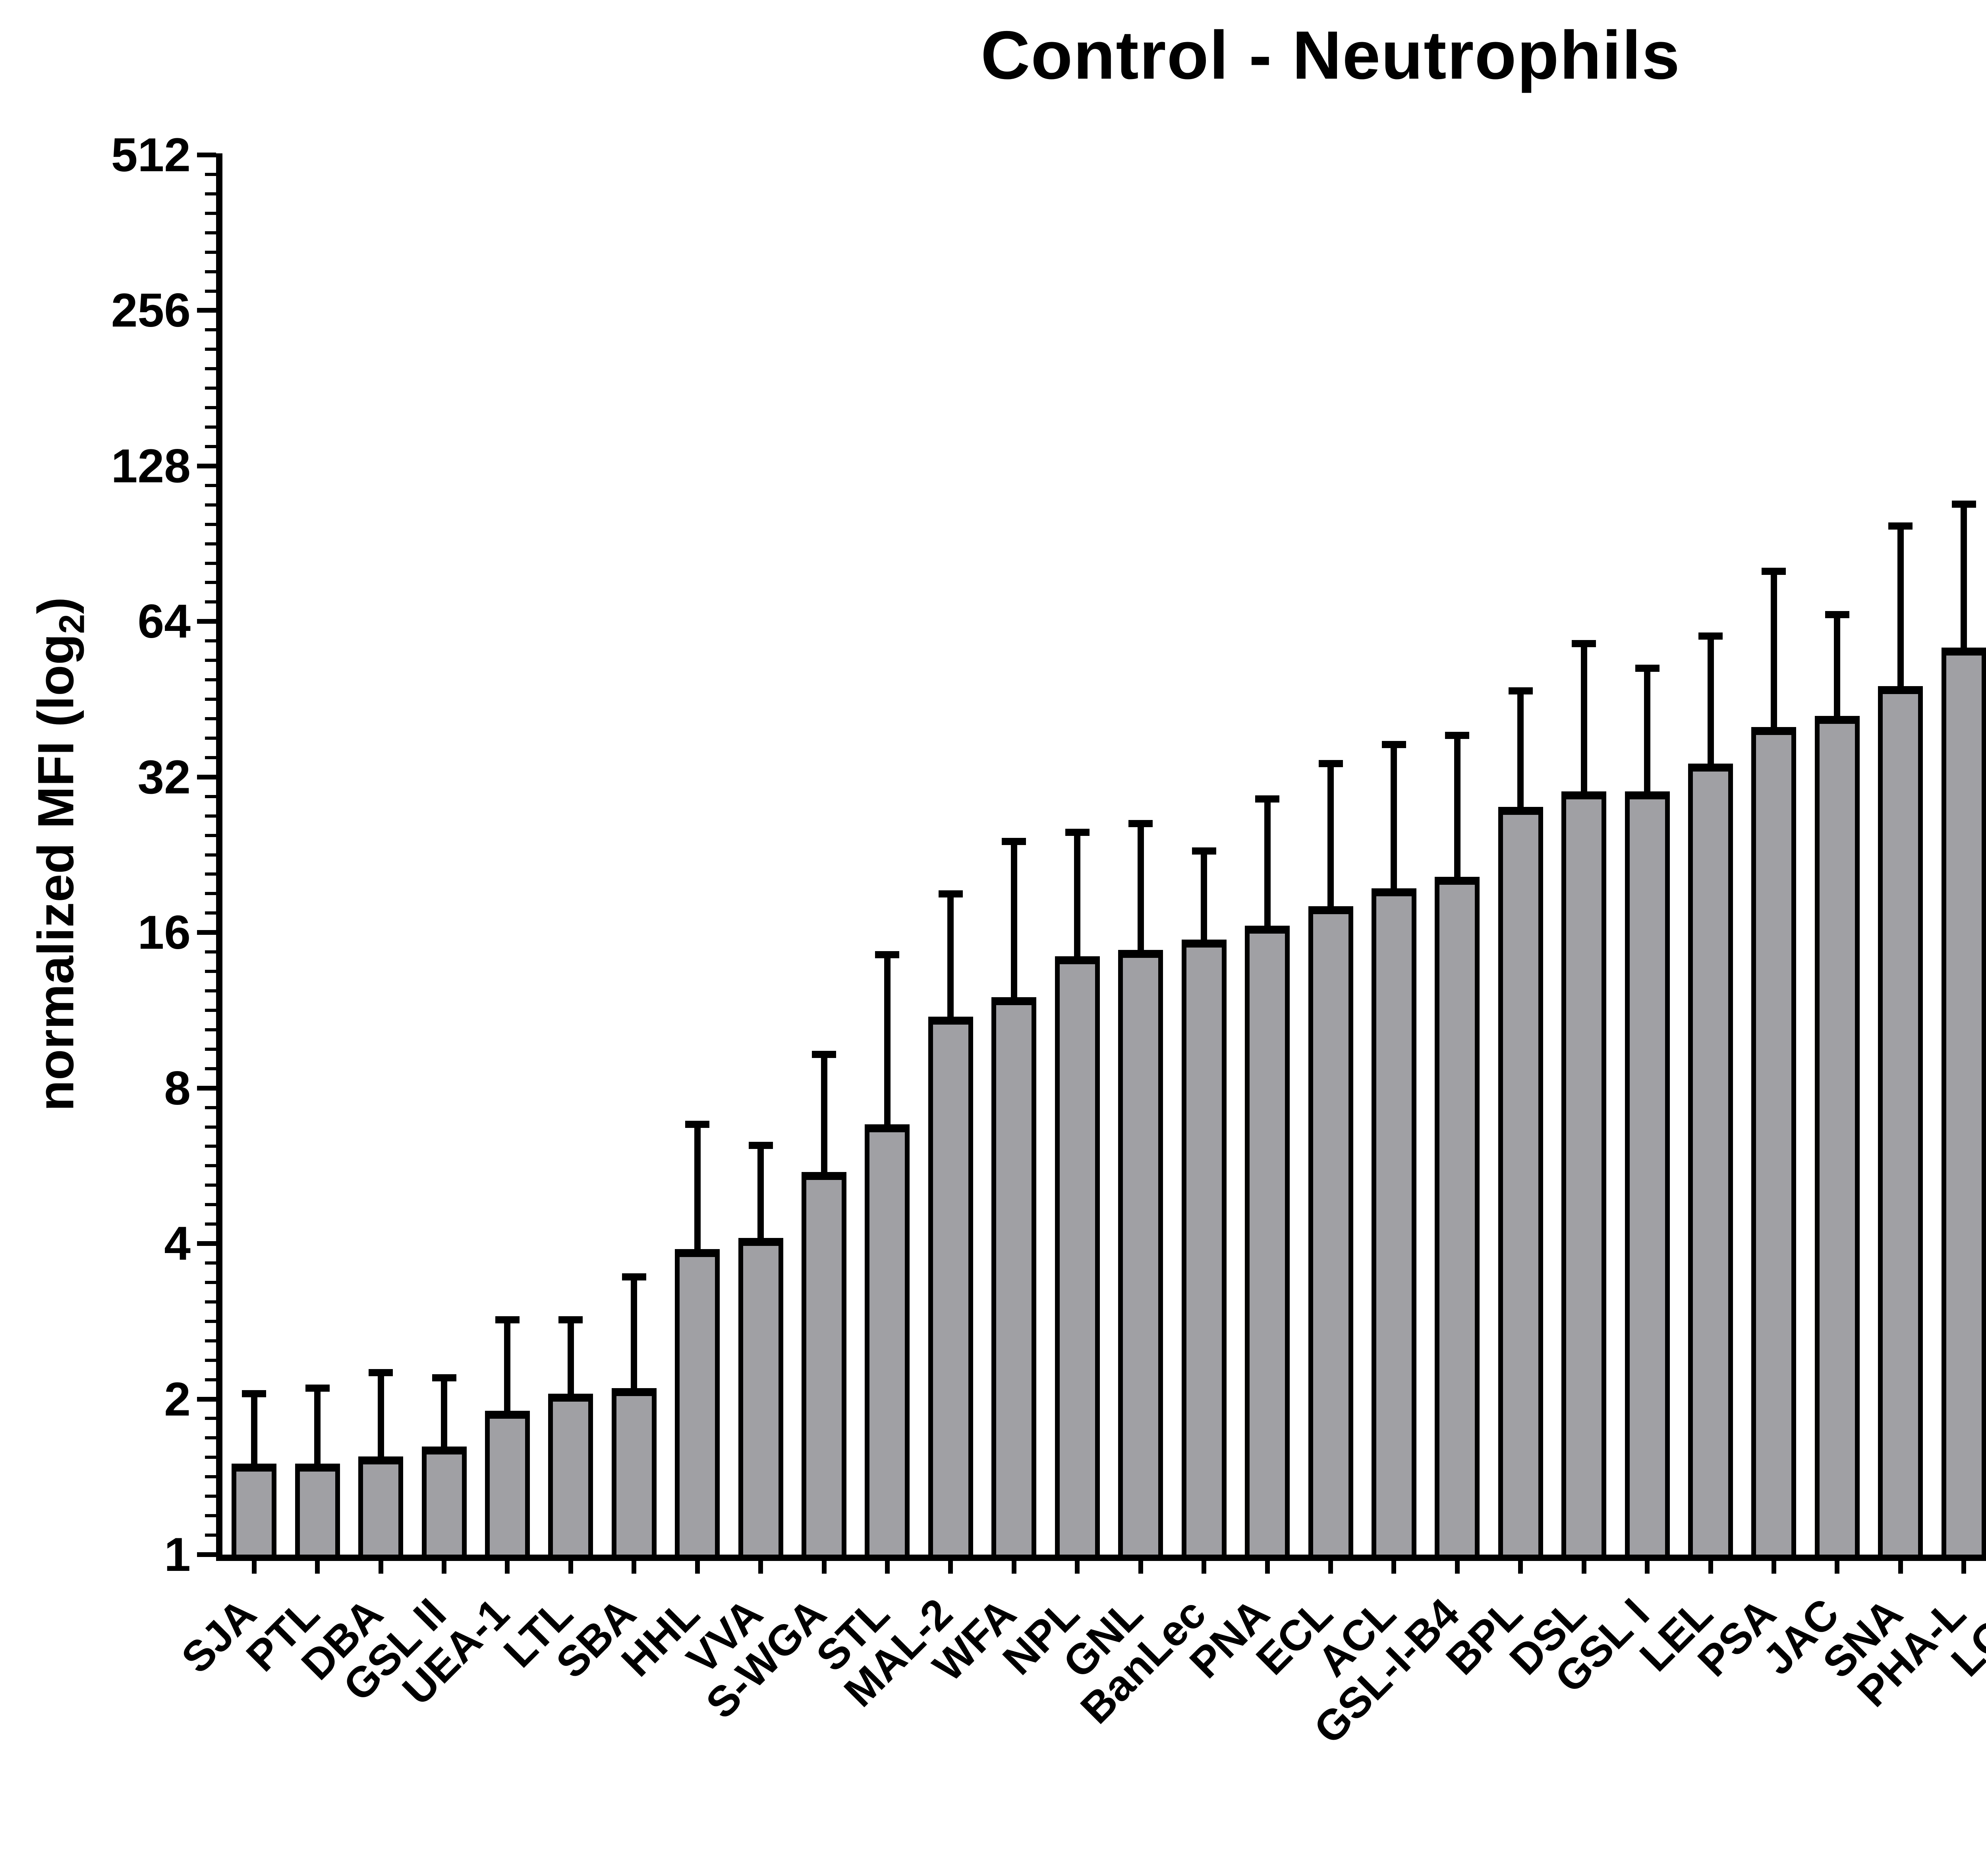 This screenshot has height=1876, width=1986. Describe the element at coordinates (60, 854) in the screenshot. I see `y-axis-label: normalized MFI (log2)` at that location.